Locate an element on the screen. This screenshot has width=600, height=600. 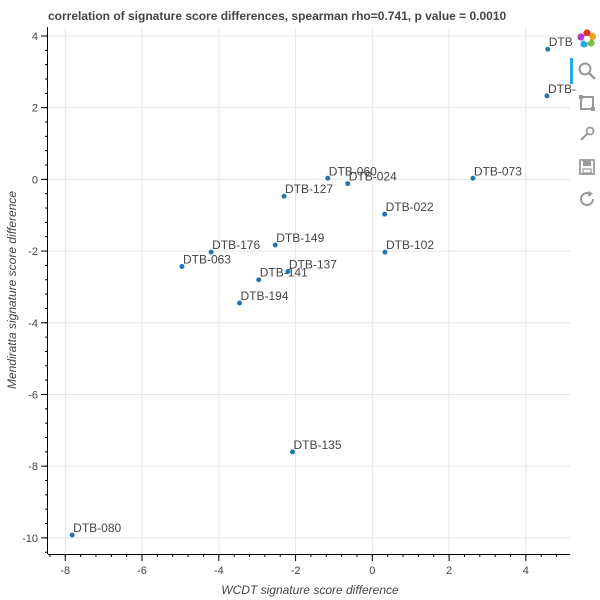
y-tick-label: -6 is located at coordinates (33, 395).